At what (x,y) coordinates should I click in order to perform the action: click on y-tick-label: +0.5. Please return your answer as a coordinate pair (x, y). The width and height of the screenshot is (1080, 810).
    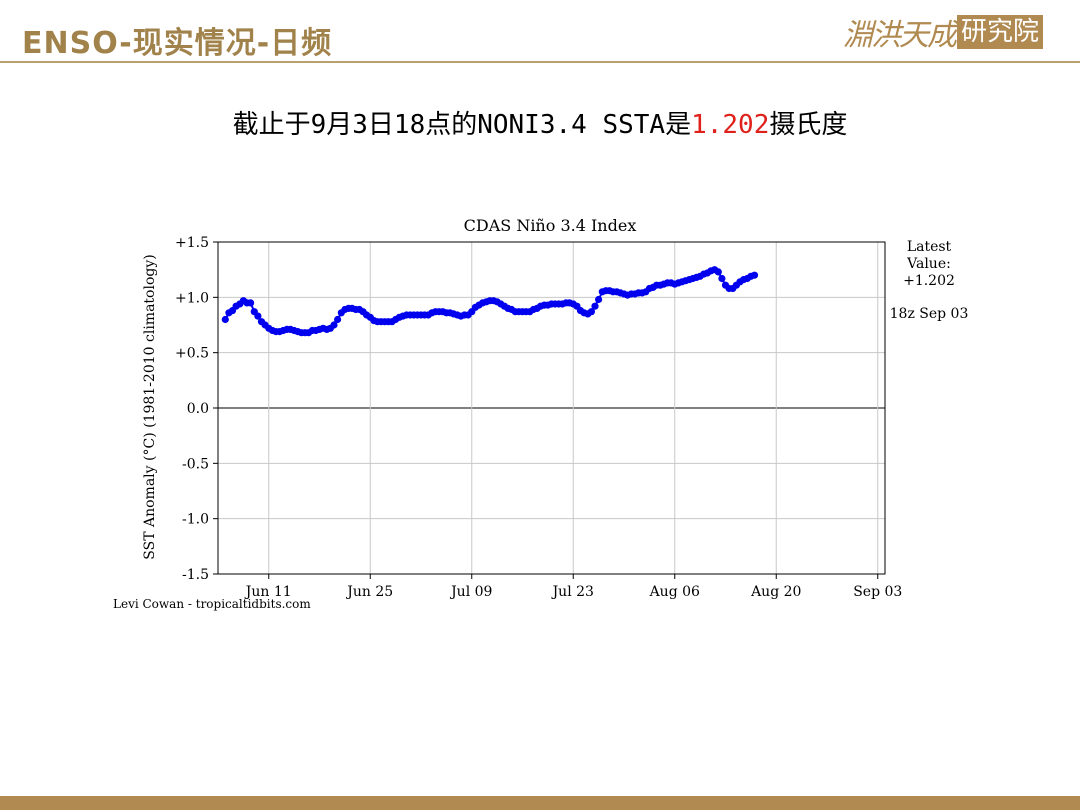
    Looking at the image, I should click on (192, 354).